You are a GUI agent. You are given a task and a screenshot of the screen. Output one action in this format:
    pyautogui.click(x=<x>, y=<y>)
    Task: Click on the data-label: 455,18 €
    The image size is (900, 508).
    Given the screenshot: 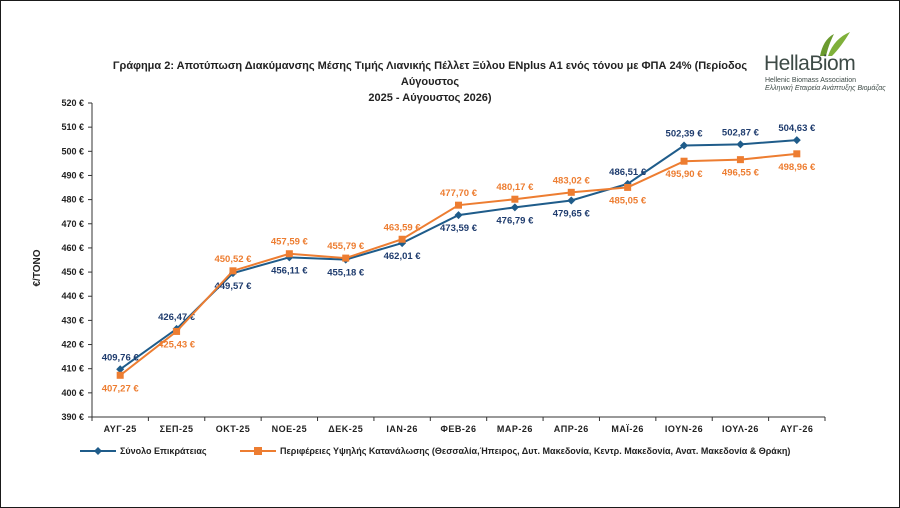 What is the action you would take?
    pyautogui.click(x=346, y=273)
    